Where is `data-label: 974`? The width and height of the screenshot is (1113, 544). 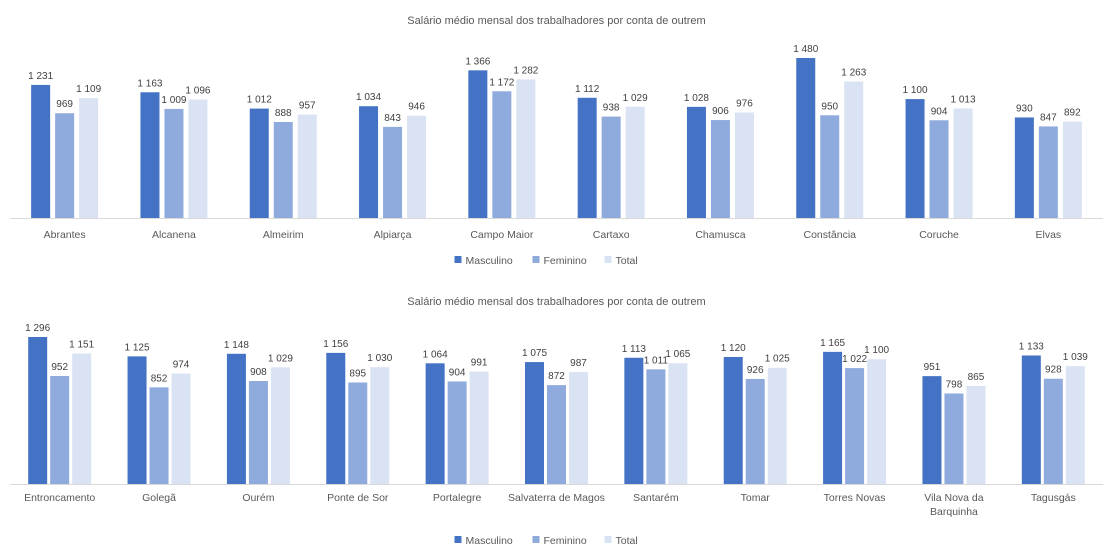 data-label: 974 is located at coordinates (181, 365).